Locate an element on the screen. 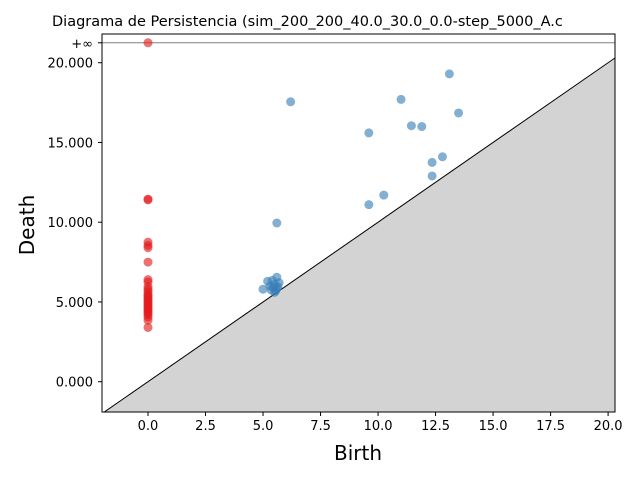 Image resolution: width=640 pixels, height=480 pixels. x-tick-label: 7.5 is located at coordinates (320, 426).